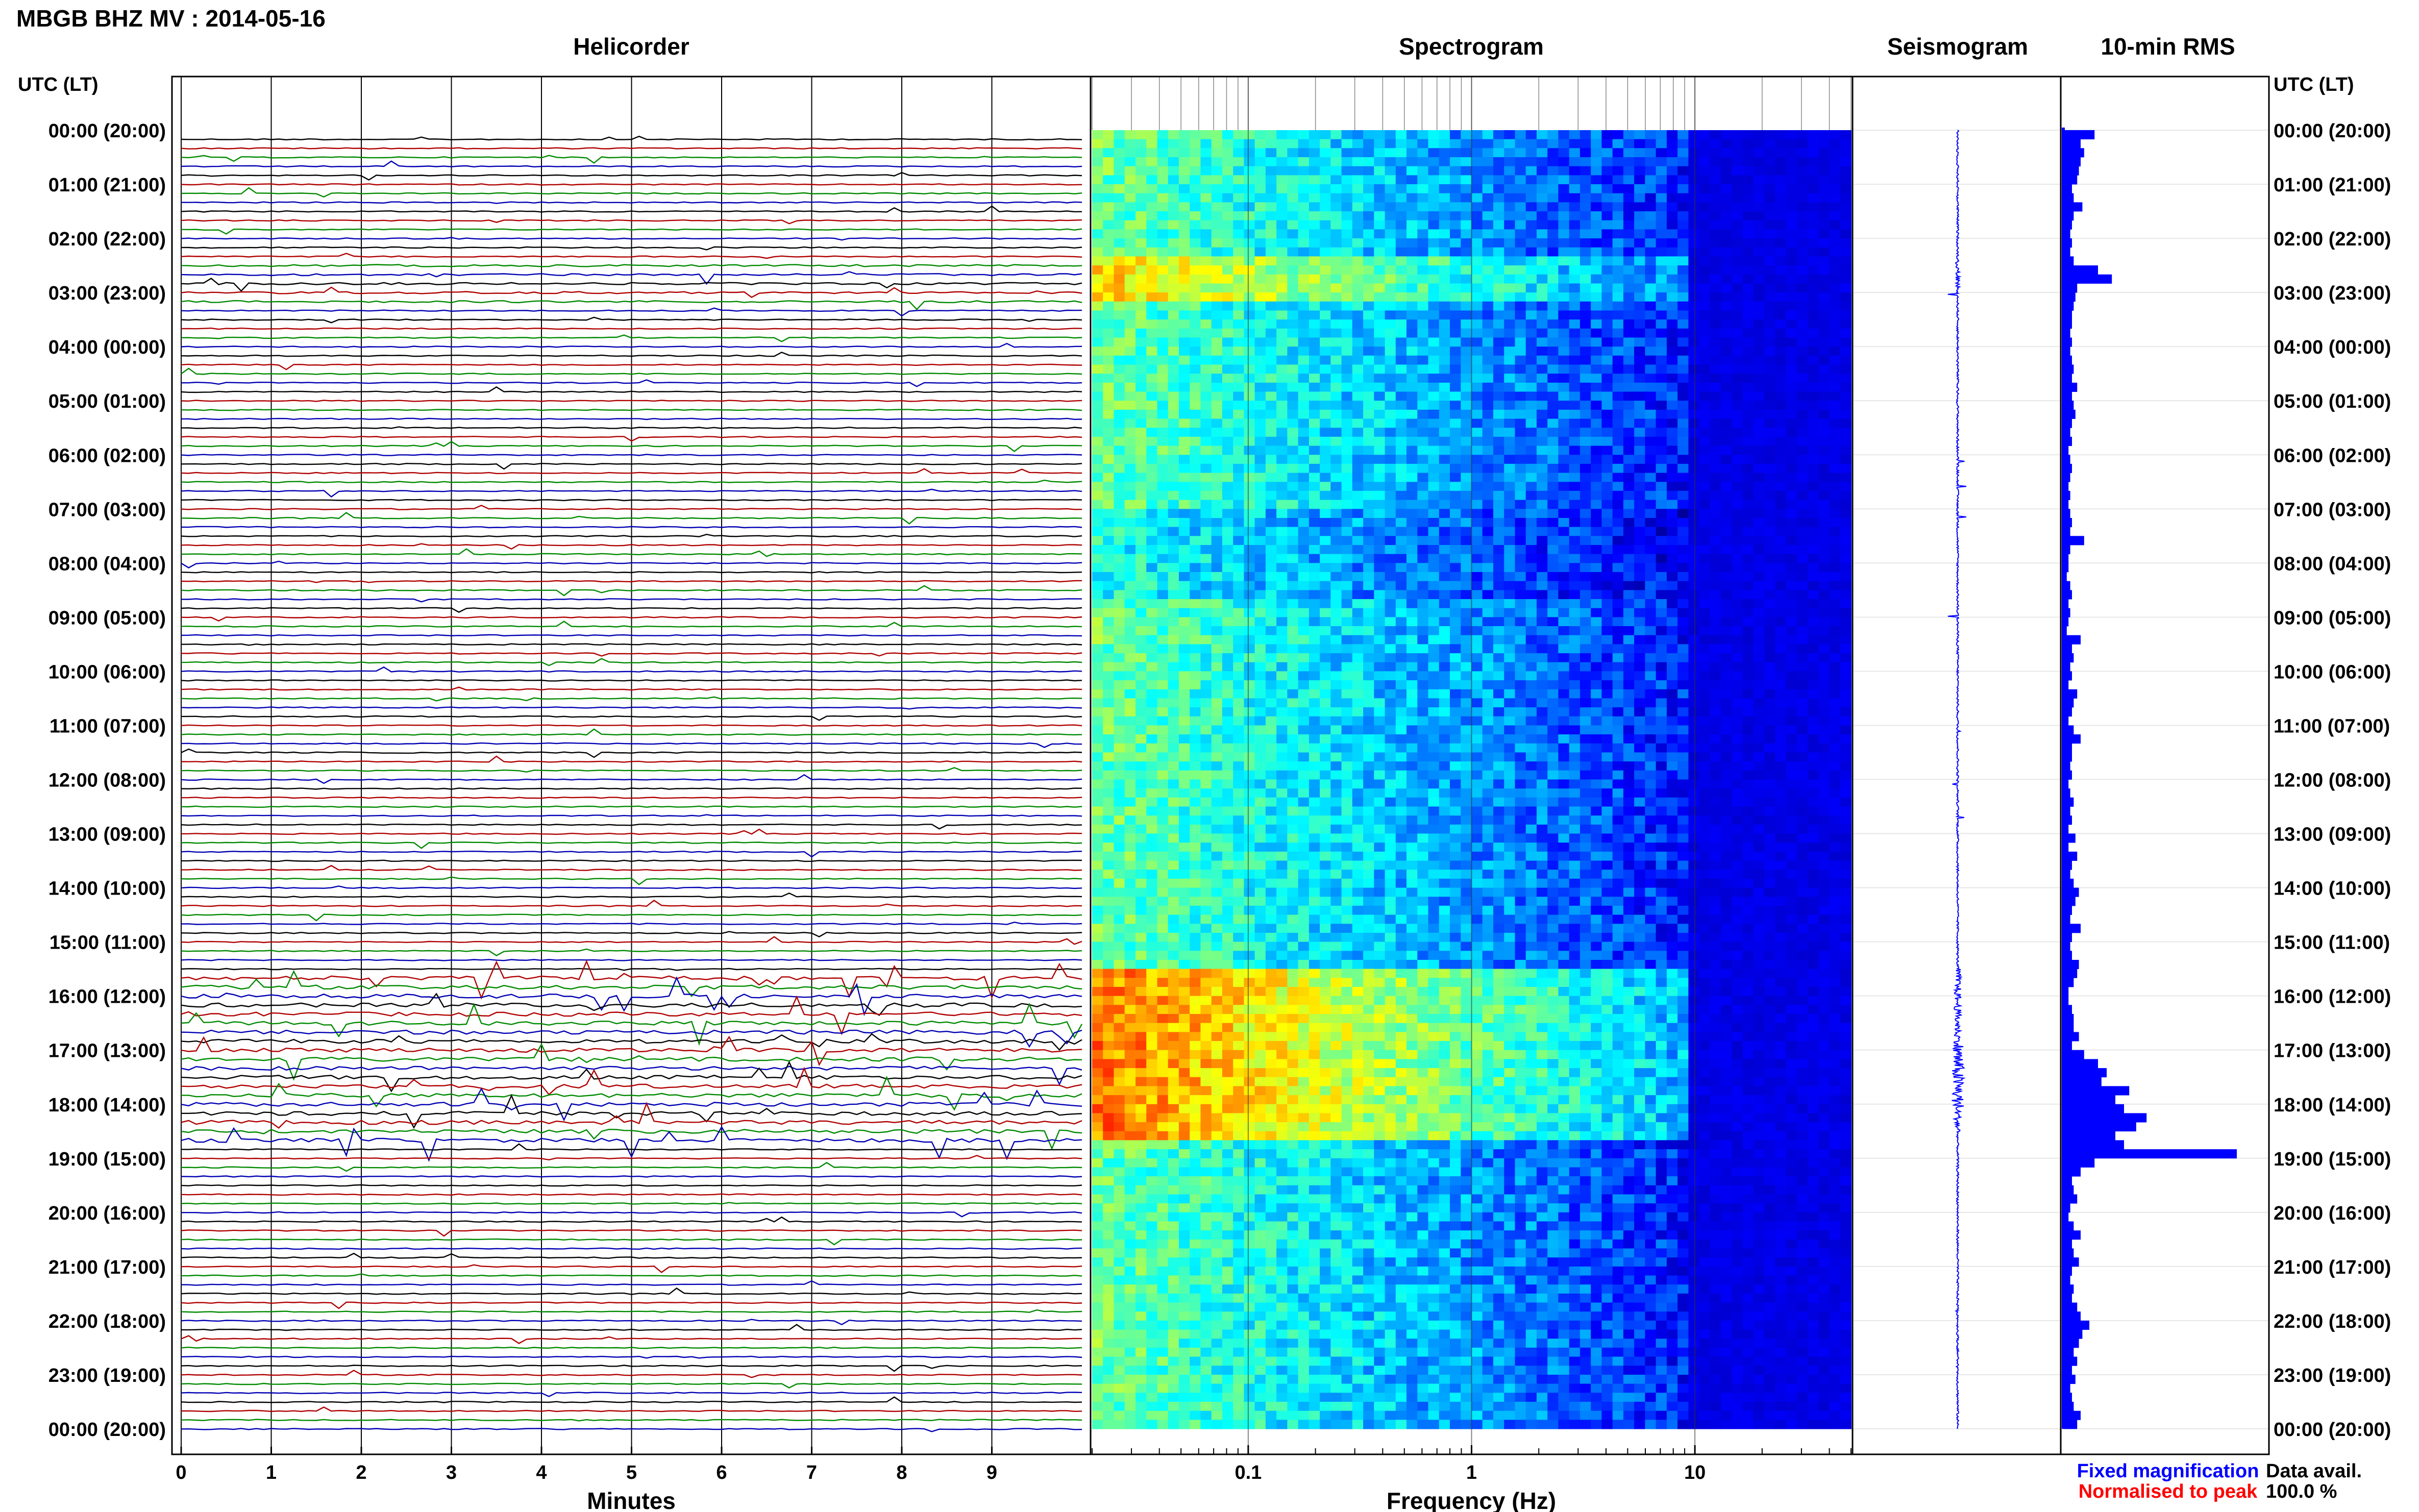 The width and height of the screenshot is (2419, 1512). What do you see at coordinates (107, 618) in the screenshot?
I see `left-time-tick-label: 09:00 (05:00)` at bounding box center [107, 618].